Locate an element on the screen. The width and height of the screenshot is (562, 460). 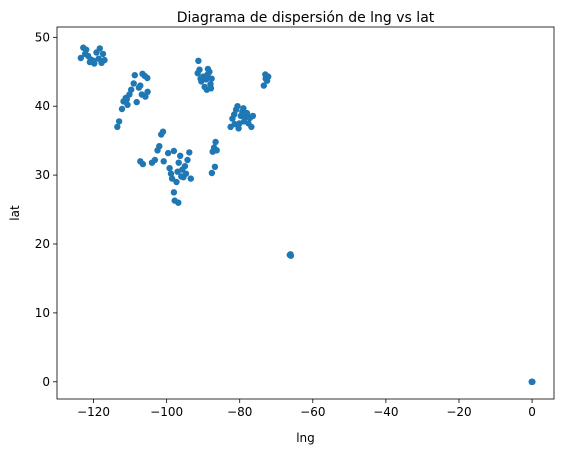
y-tick-label: 0 is located at coordinates (46, 382).